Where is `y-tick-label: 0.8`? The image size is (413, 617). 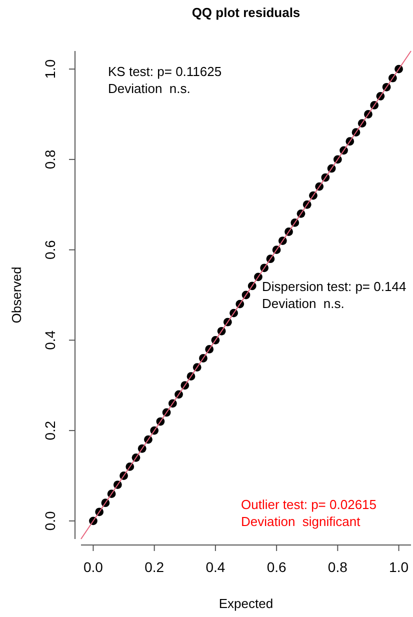 y-tick-label: 0.8 is located at coordinates (50, 160).